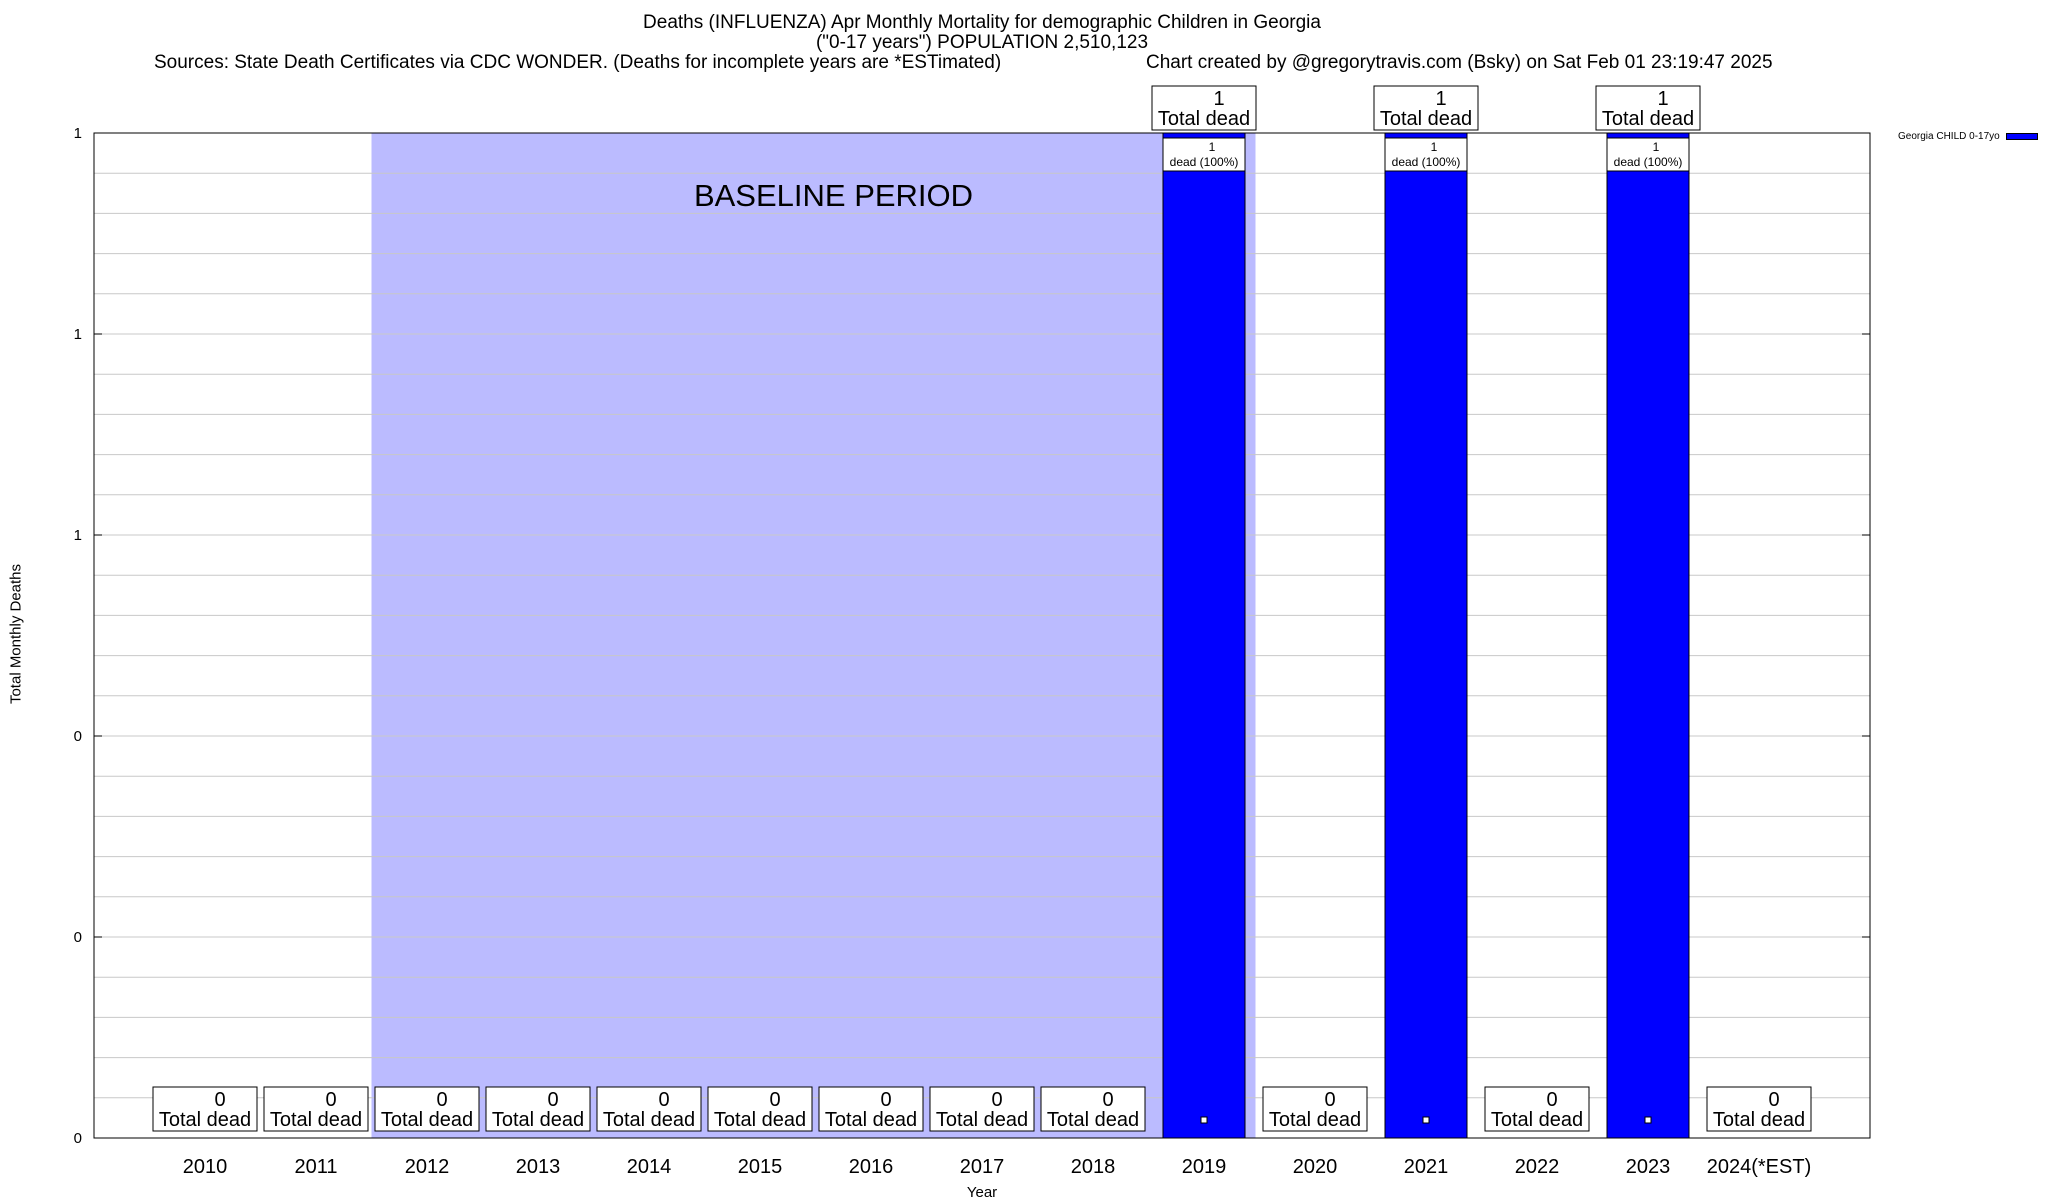 The image size is (2048, 1201). I want to click on legend-swatch, so click(2021, 136).